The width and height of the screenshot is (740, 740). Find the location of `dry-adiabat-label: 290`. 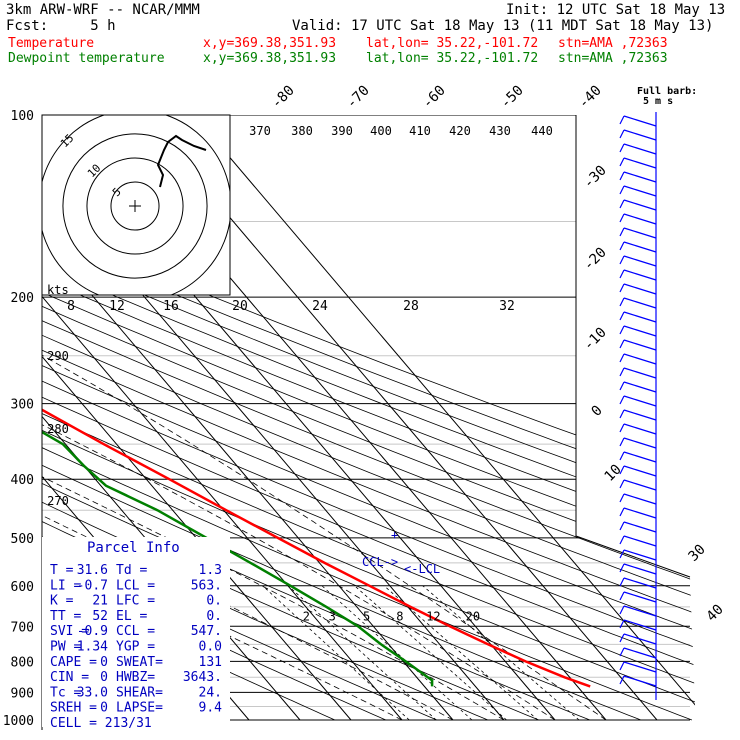

dry-adiabat-label: 290 is located at coordinates (58, 356).